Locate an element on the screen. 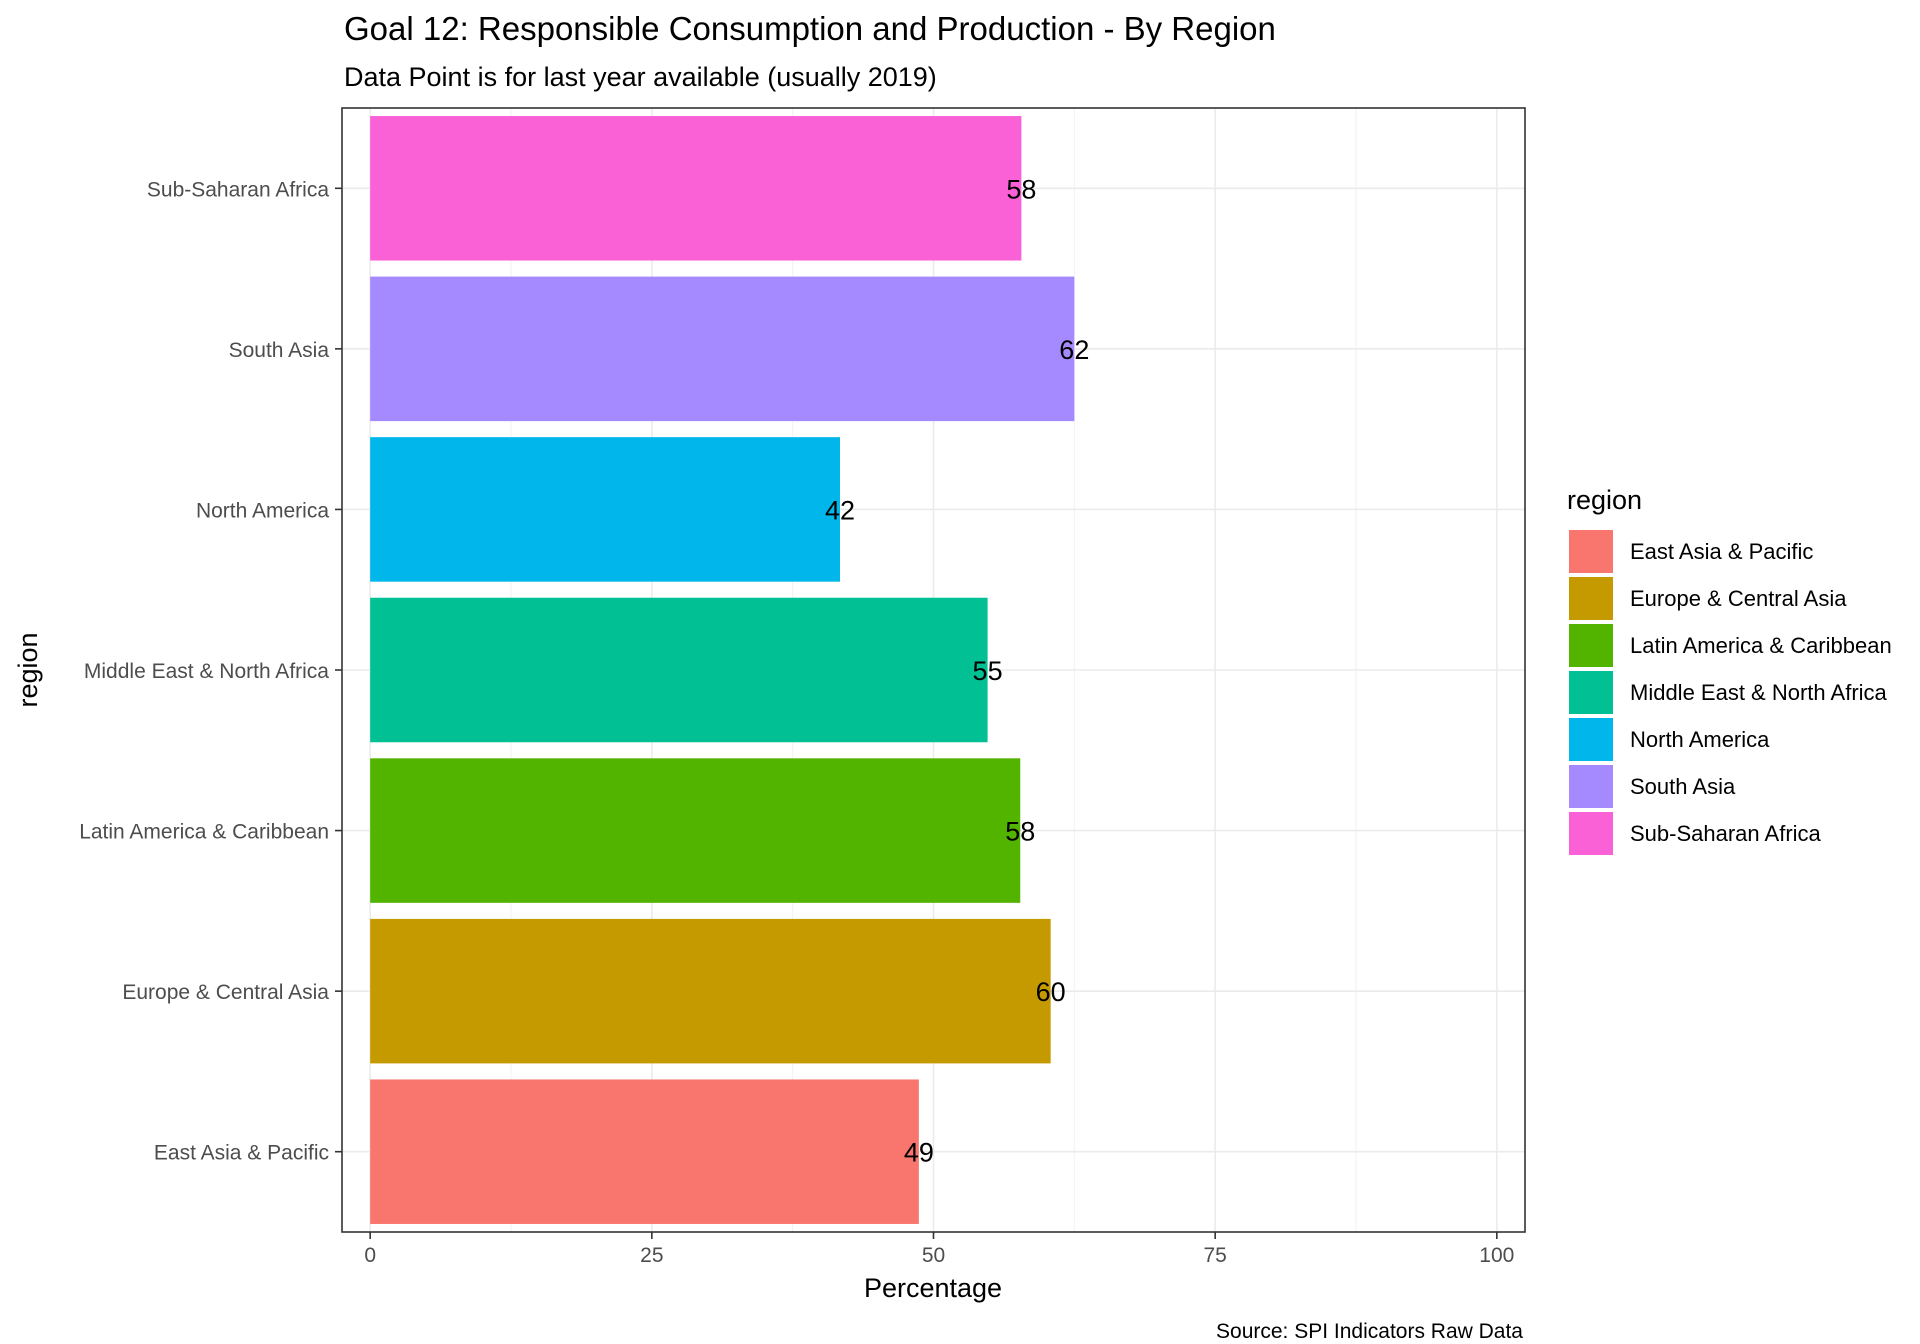 Image resolution: width=1920 pixels, height=1344 pixels. y-tick-label: Sub-Saharan Africa is located at coordinates (238, 189).